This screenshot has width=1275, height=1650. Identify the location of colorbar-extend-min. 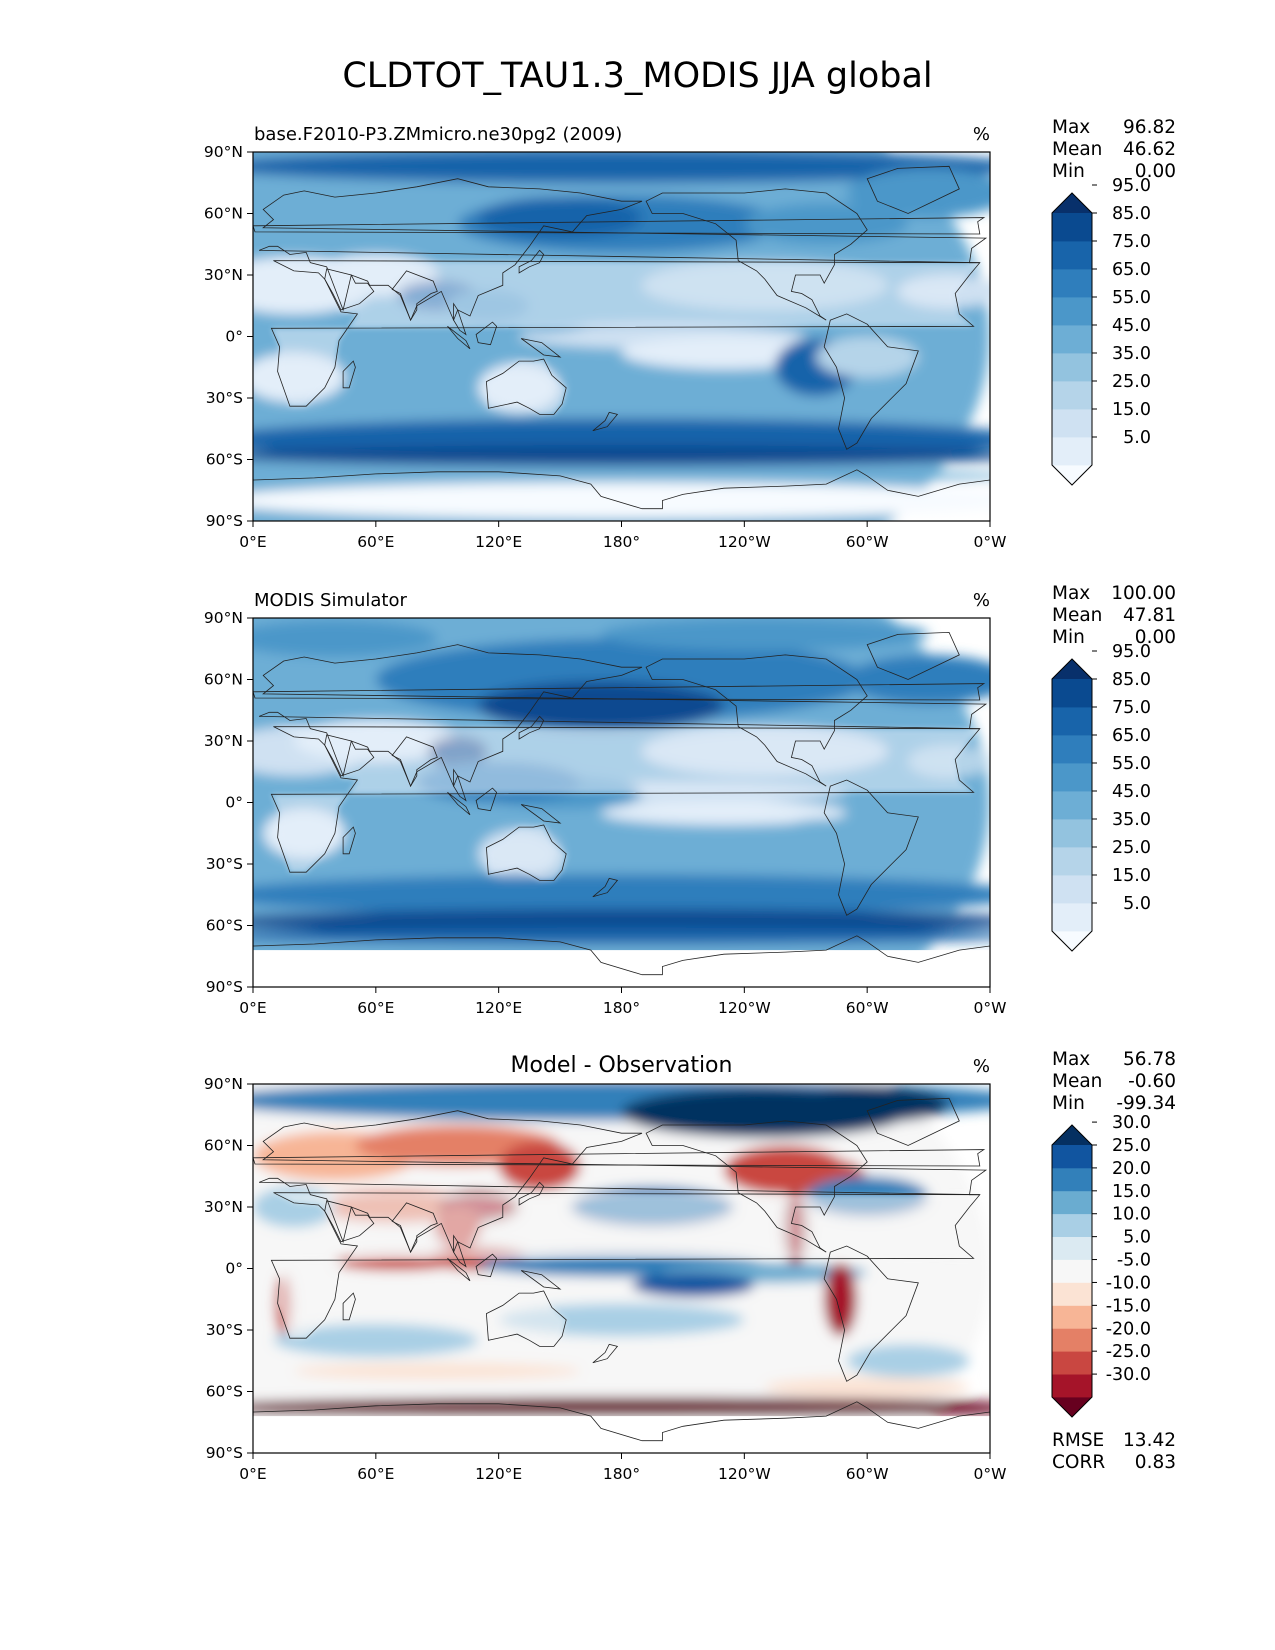
(1072, 475).